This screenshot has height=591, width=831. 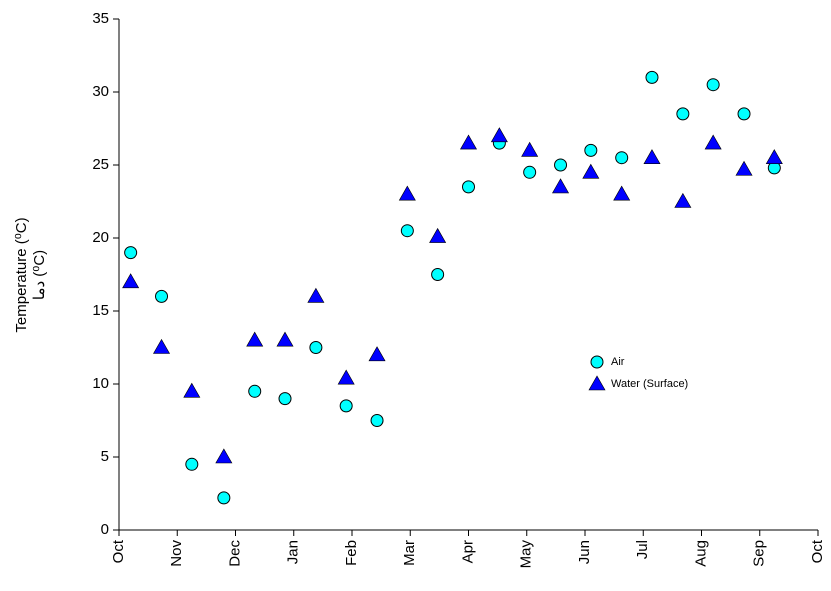 I want to click on x-tick-label: Apr, so click(x=467, y=551).